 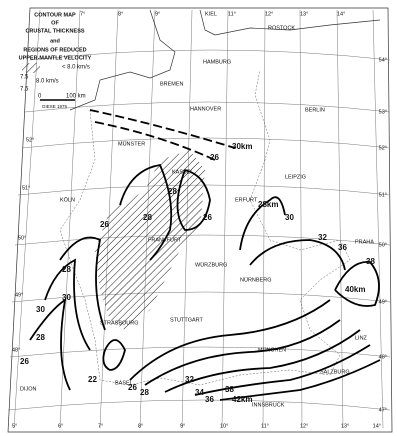 What do you see at coordinates (315, 110) in the screenshot?
I see `city-label: BERLIN` at bounding box center [315, 110].